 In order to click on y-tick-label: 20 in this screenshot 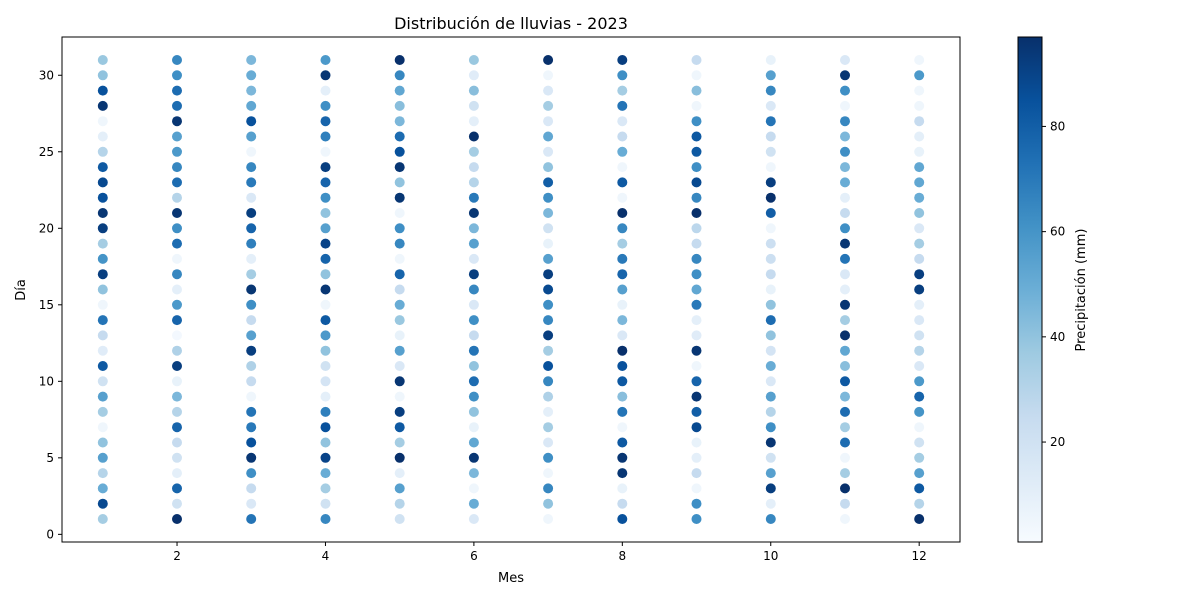, I will do `click(46, 228)`.